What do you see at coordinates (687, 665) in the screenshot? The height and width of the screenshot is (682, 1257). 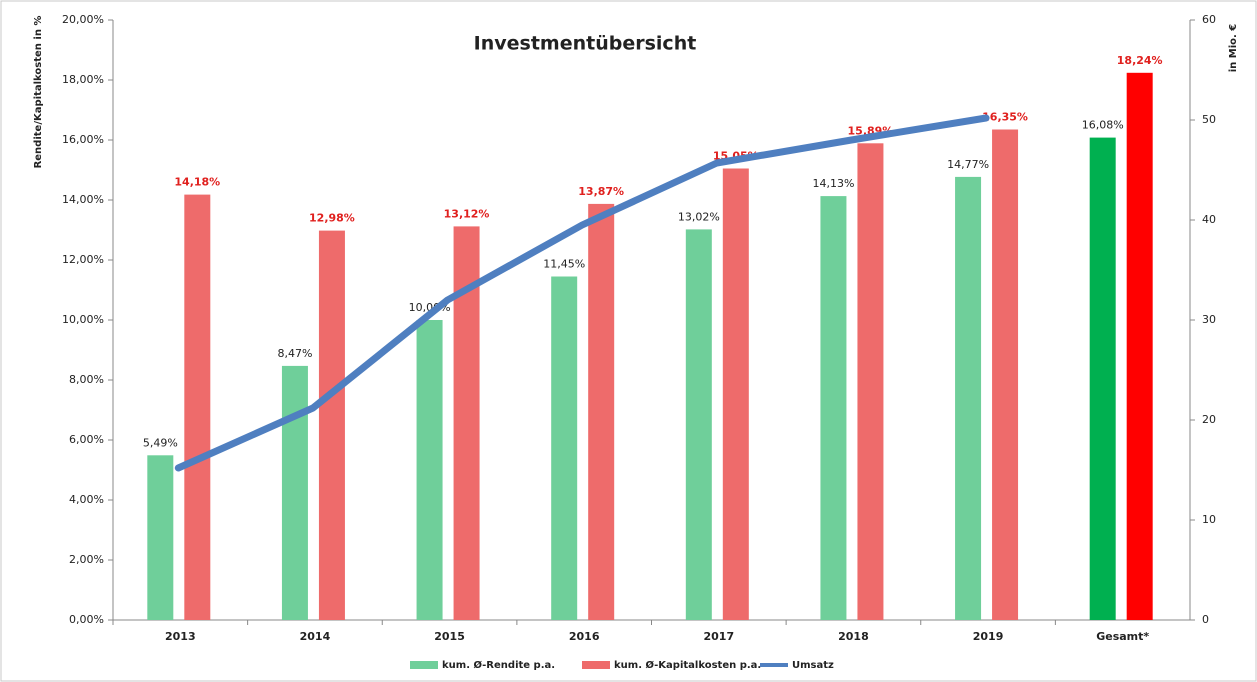 I see `legend-label: kum. Ø-Kapitalkosten p.a.` at bounding box center [687, 665].